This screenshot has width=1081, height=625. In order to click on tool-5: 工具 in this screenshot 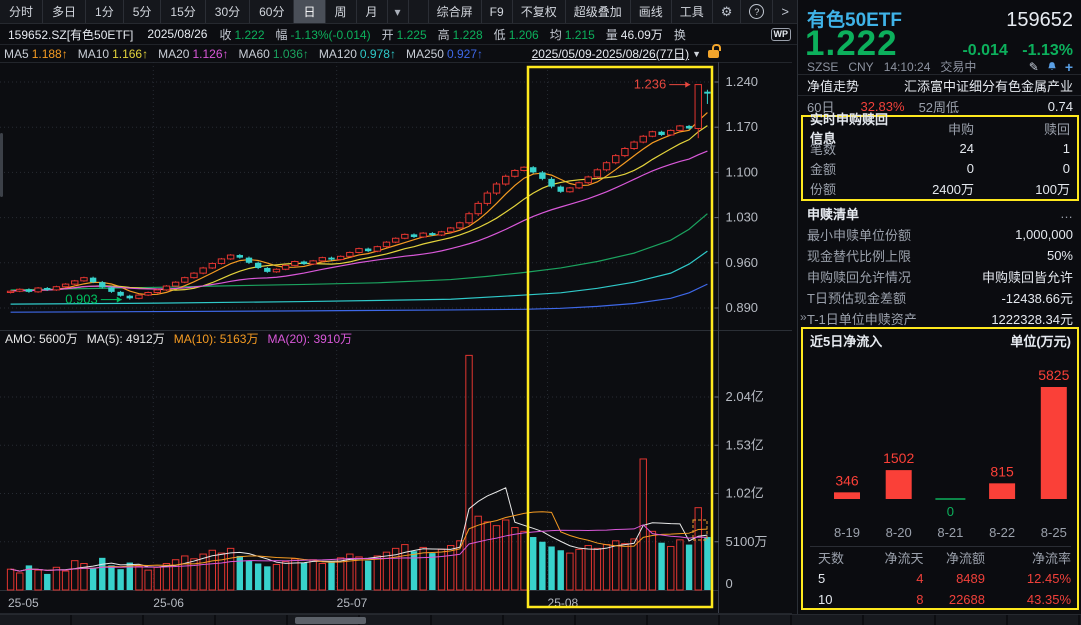, I will do `click(691, 11)`.